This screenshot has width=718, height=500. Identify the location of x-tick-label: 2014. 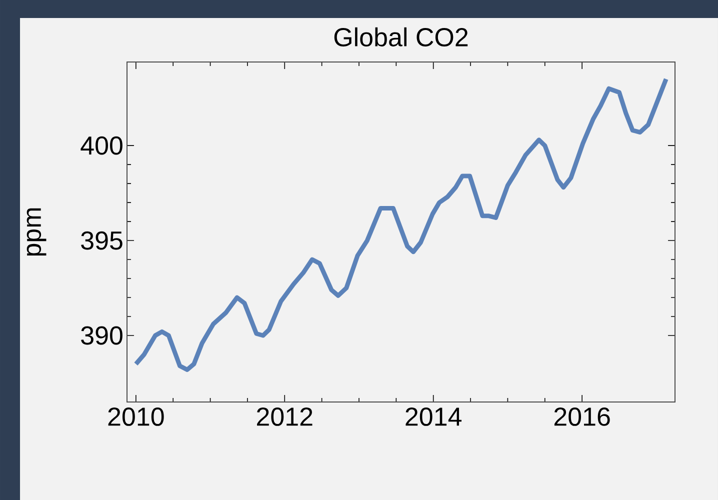
(434, 417).